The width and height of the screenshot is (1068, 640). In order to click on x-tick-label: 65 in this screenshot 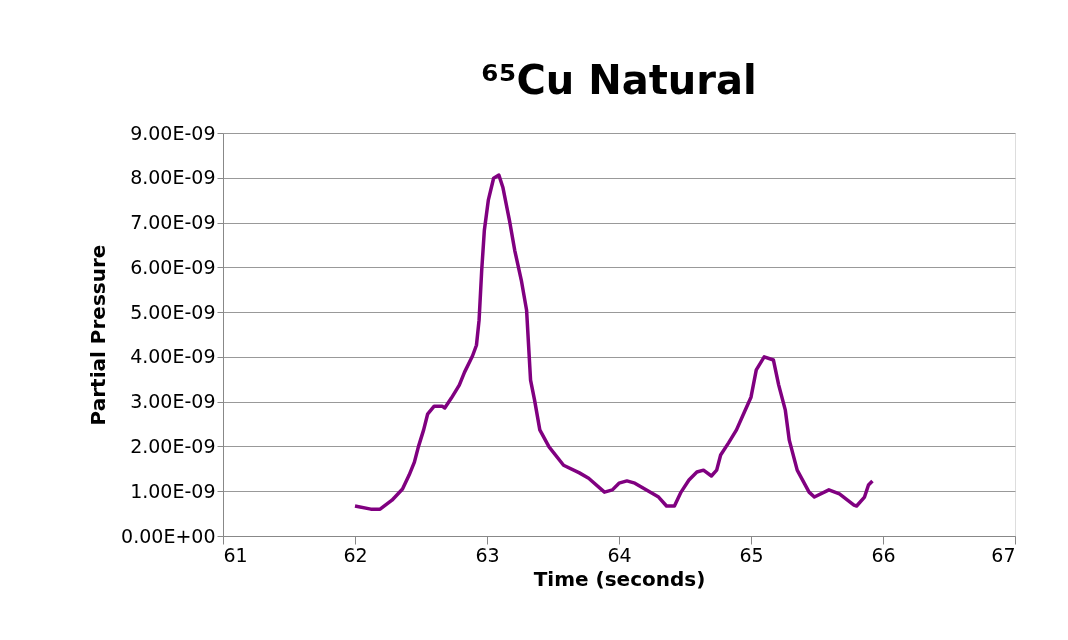, I will do `click(751, 554)`.